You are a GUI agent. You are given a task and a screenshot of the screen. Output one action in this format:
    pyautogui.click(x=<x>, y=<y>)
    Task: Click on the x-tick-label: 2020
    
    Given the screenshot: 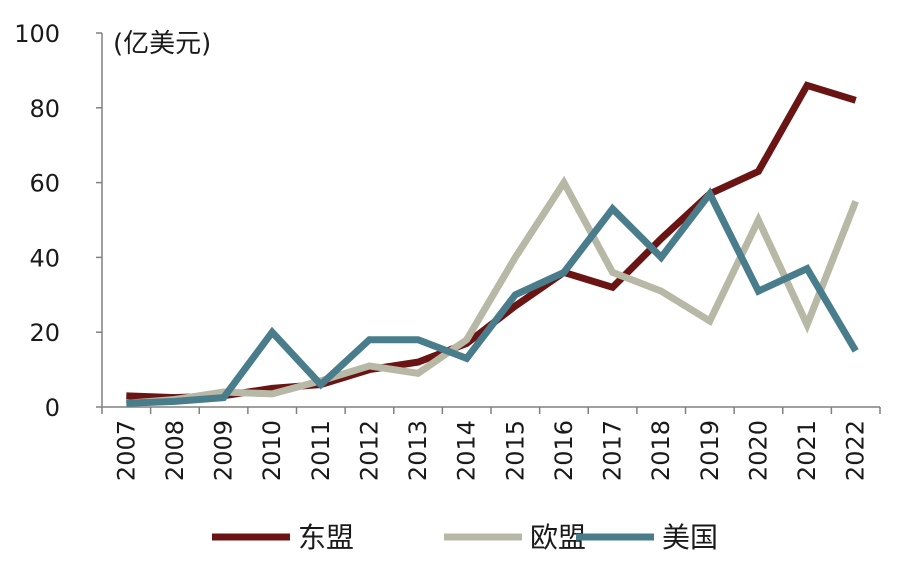 What is the action you would take?
    pyautogui.click(x=758, y=450)
    